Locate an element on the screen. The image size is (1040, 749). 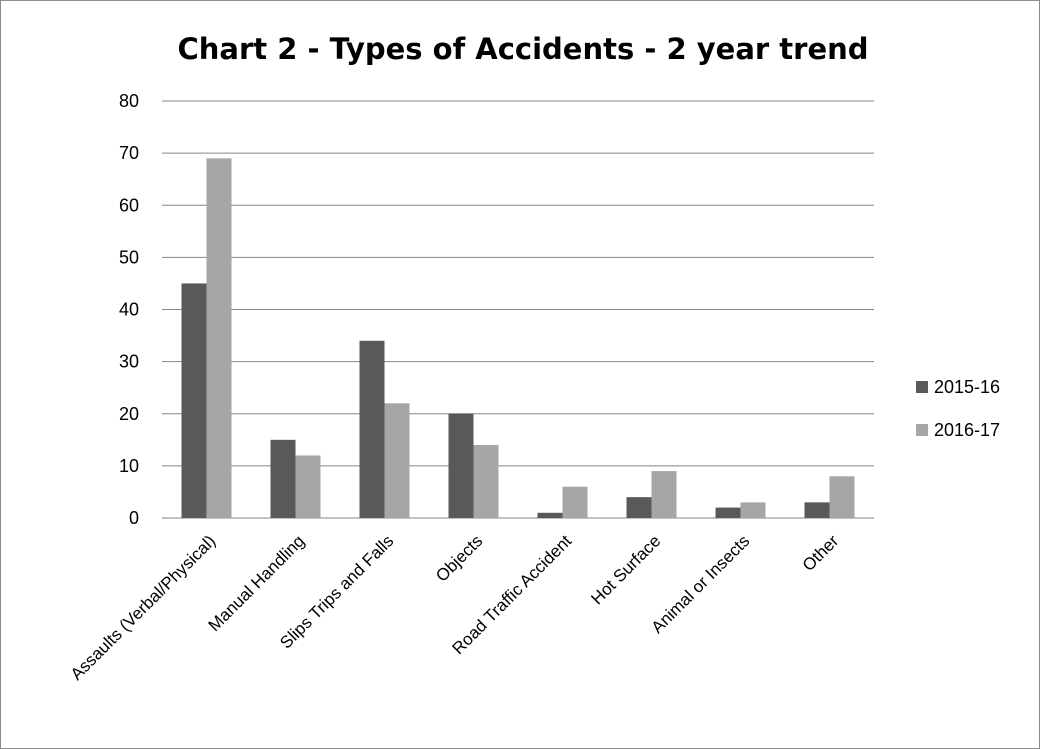
y-tick-label: 10 is located at coordinates (129, 466).